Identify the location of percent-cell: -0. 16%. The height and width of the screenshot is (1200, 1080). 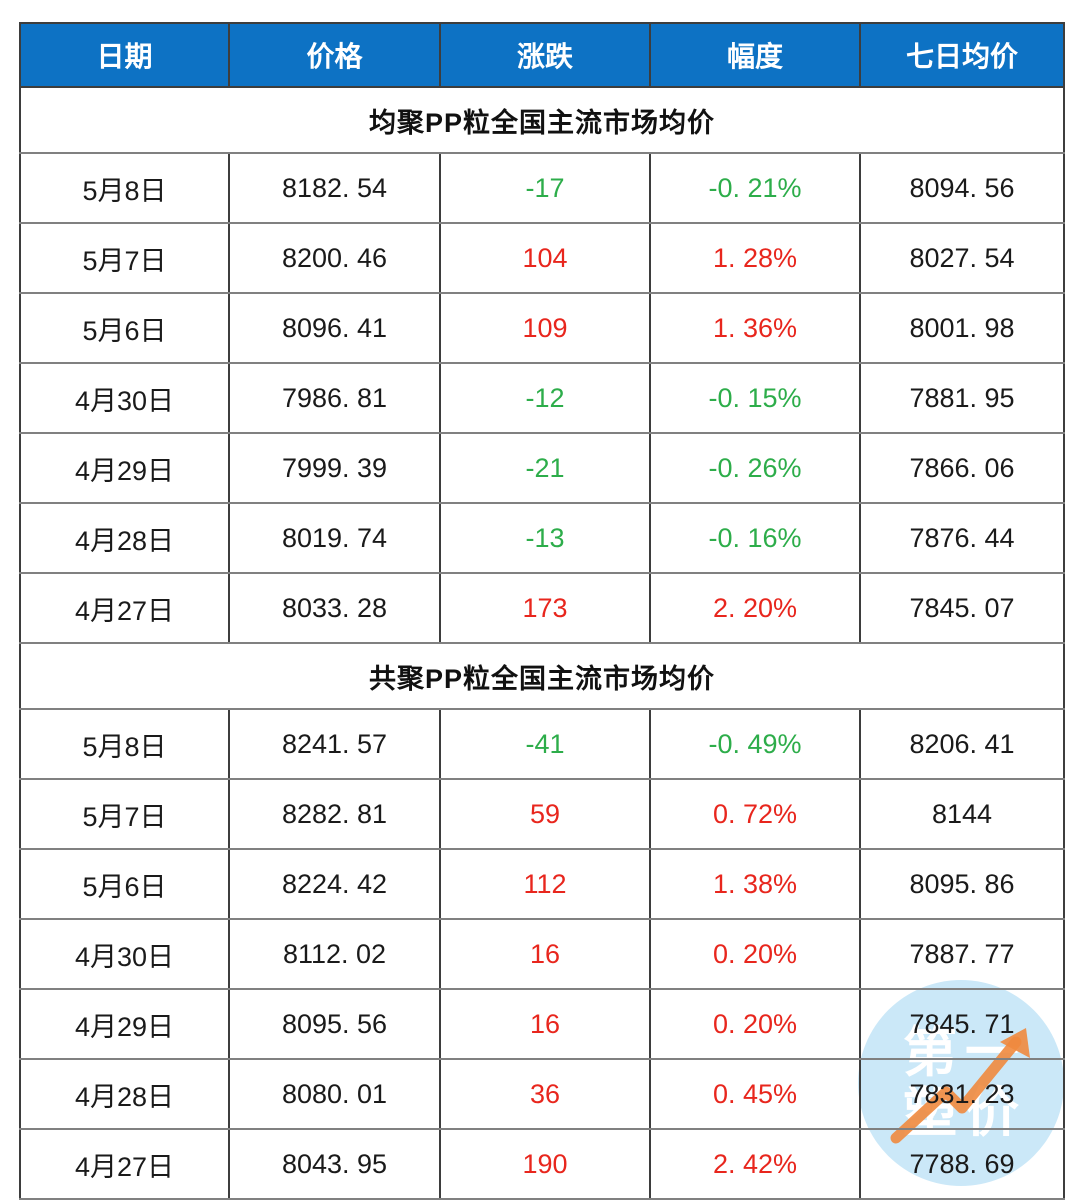
(755, 538).